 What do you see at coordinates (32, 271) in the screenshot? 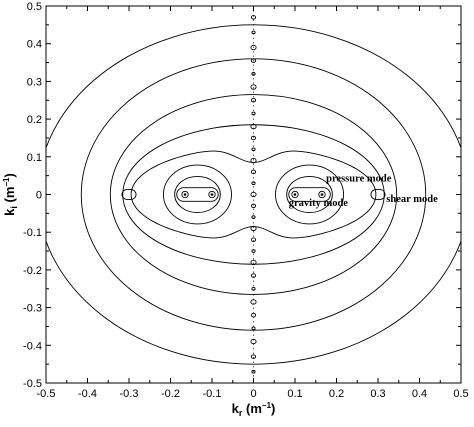
I see `y-tick-label-3: -0.2` at bounding box center [32, 271].